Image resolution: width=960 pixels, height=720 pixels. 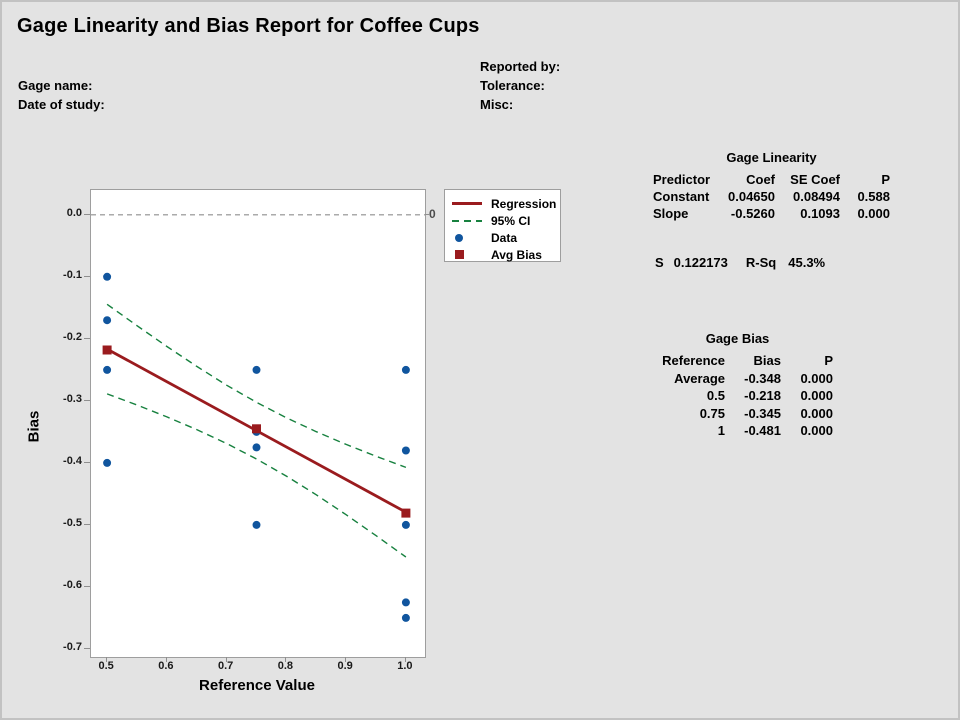 I want to click on table-cell: 0.75, so click(x=712, y=413).